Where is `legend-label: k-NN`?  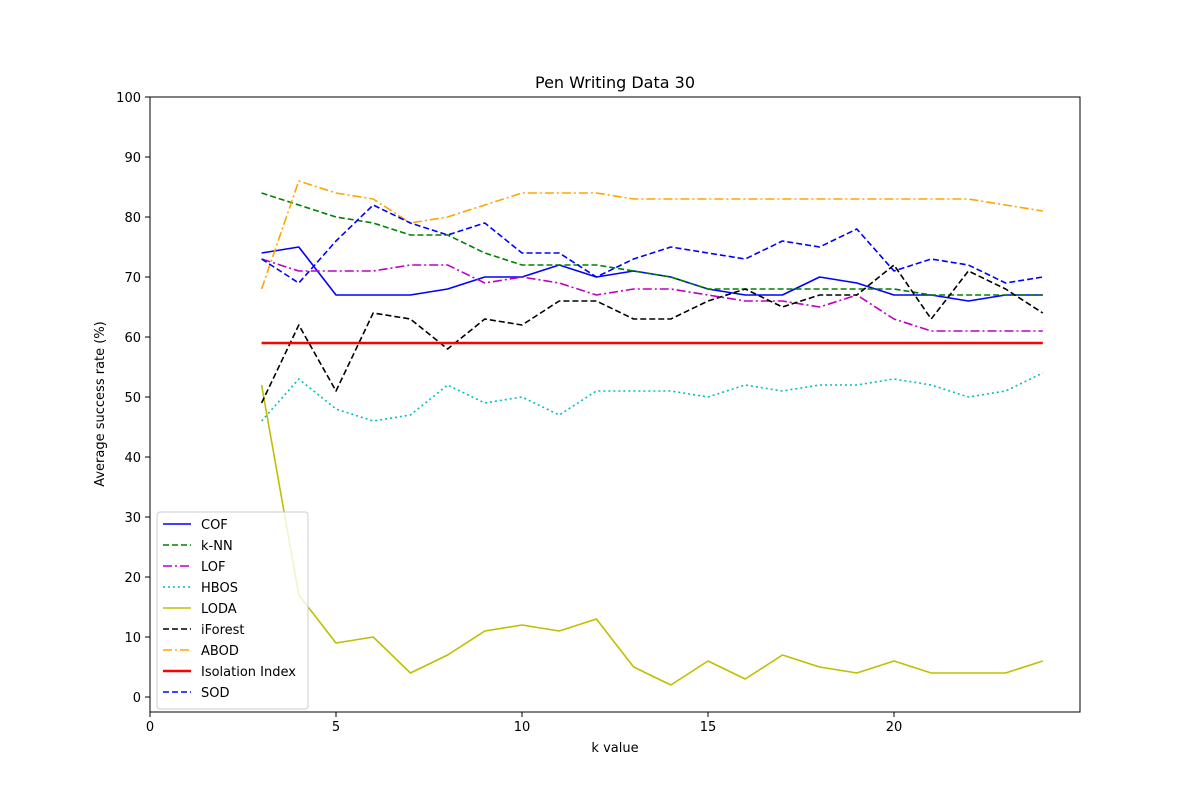
legend-label: k-NN is located at coordinates (217, 546).